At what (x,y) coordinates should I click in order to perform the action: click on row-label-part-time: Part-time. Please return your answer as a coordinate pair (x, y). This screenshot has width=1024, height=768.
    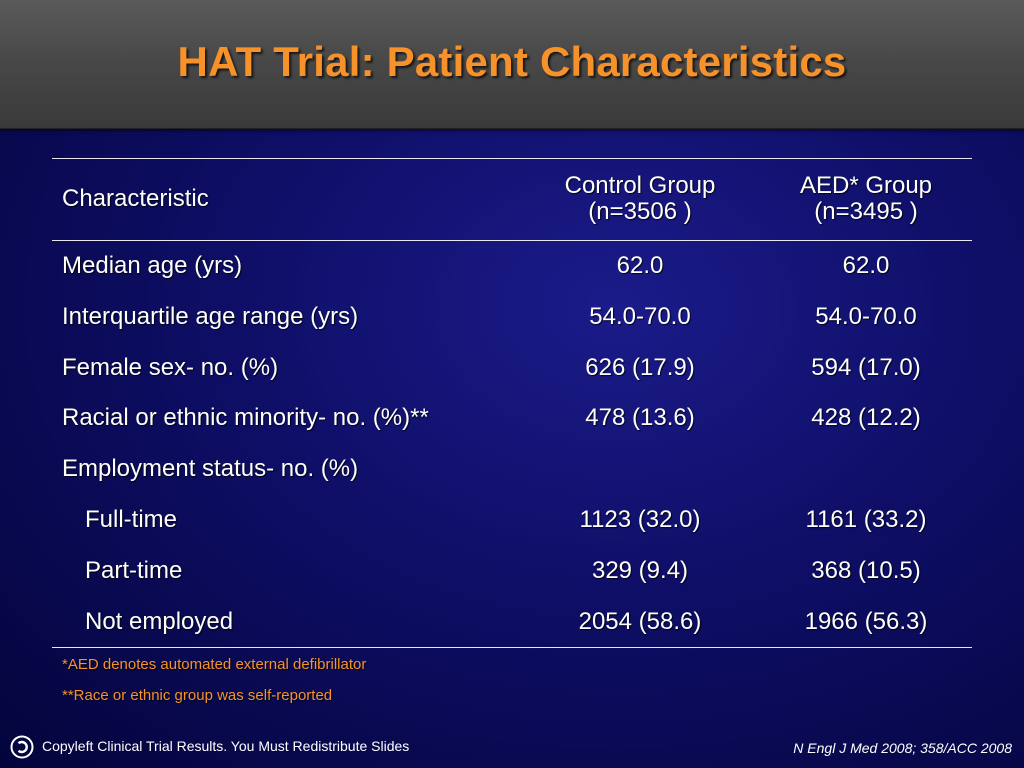
    Looking at the image, I should click on (134, 570).